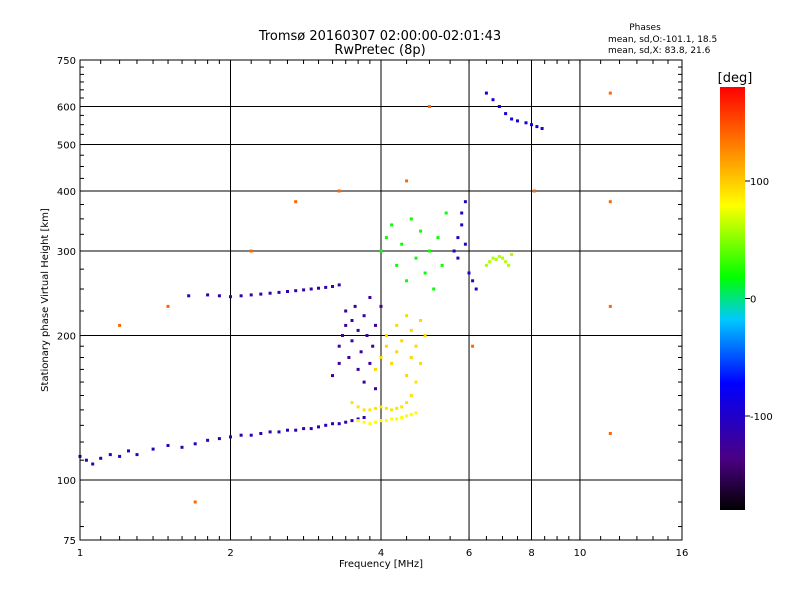 The width and height of the screenshot is (800, 600). What do you see at coordinates (662, 40) in the screenshot?
I see `phases-legend-line-o: mean, sd,O:-101.1, 18.5` at bounding box center [662, 40].